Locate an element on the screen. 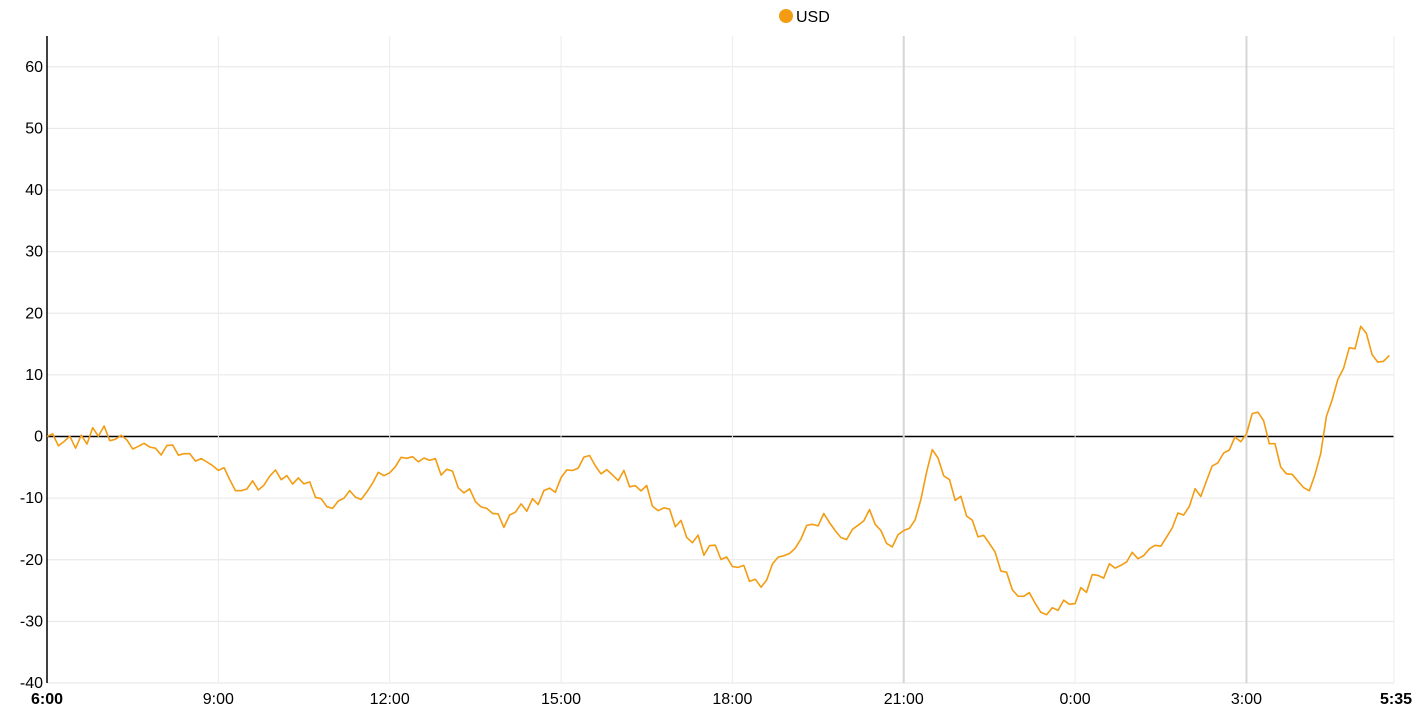 The height and width of the screenshot is (719, 1416). y-axis: 60 50 40 30 20 10 0 -10 -20 -30 -40 is located at coordinates (31, 375).